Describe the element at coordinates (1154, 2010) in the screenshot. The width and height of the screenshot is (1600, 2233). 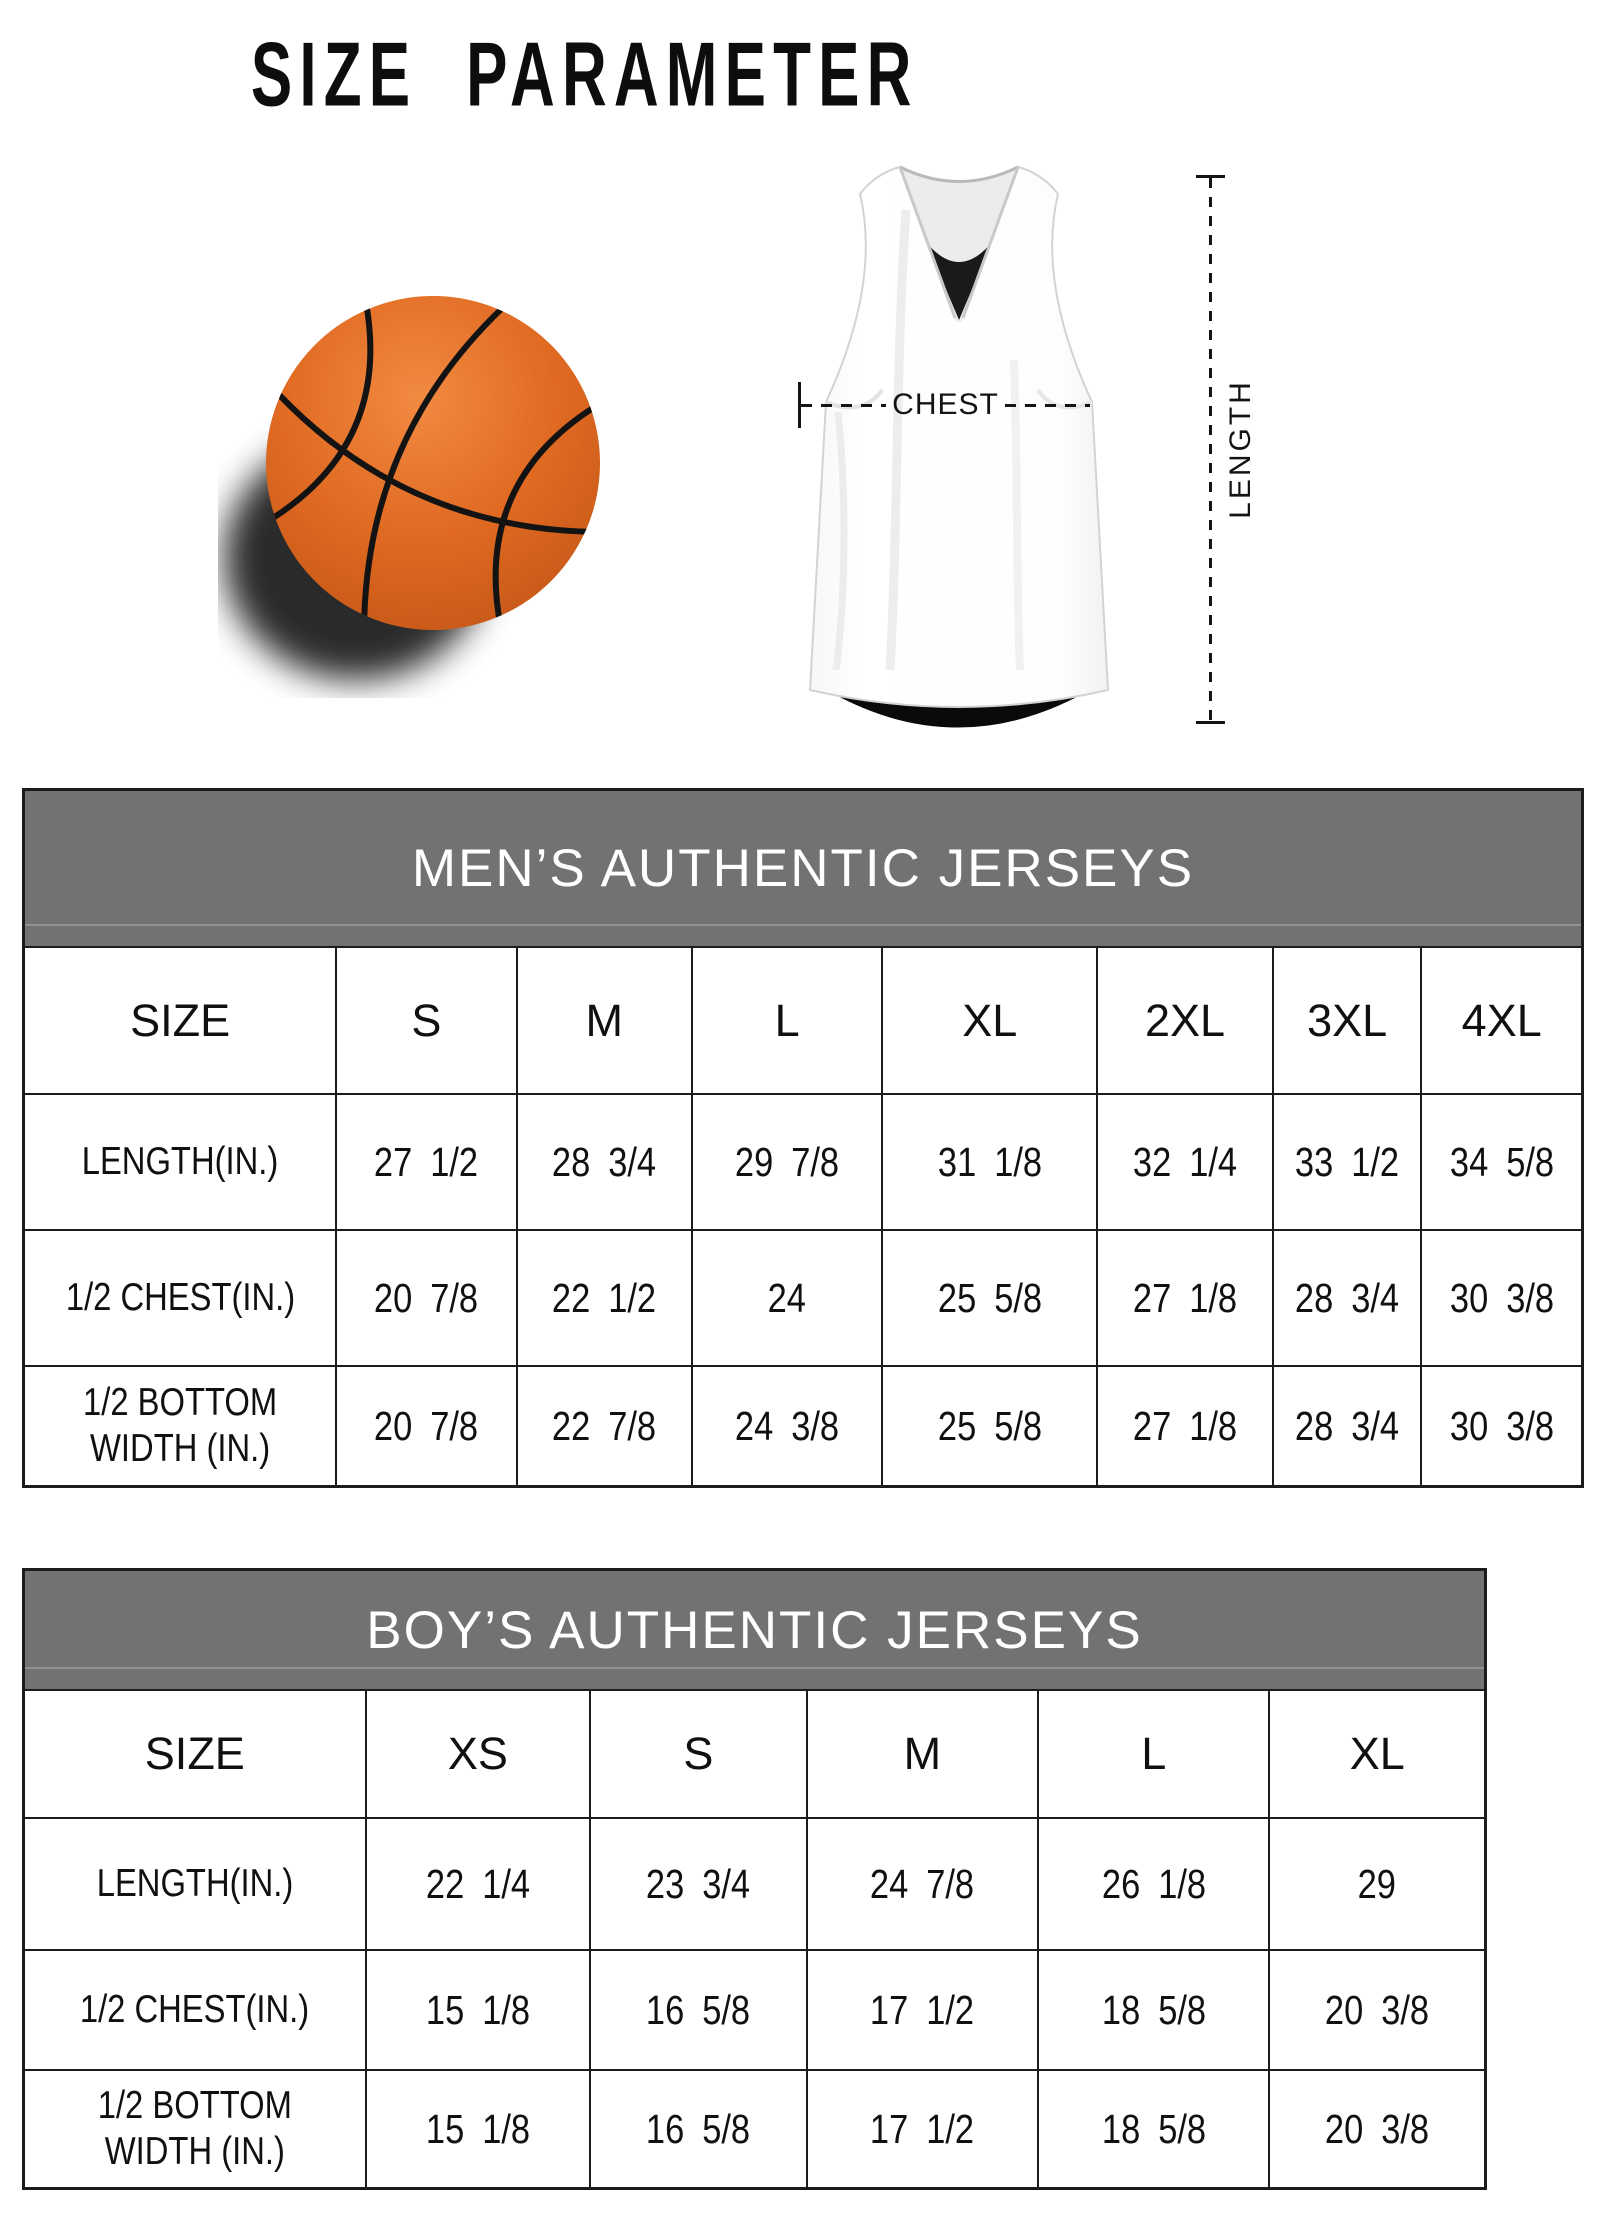
I see `boys-chest-l: 18 5/8` at that location.